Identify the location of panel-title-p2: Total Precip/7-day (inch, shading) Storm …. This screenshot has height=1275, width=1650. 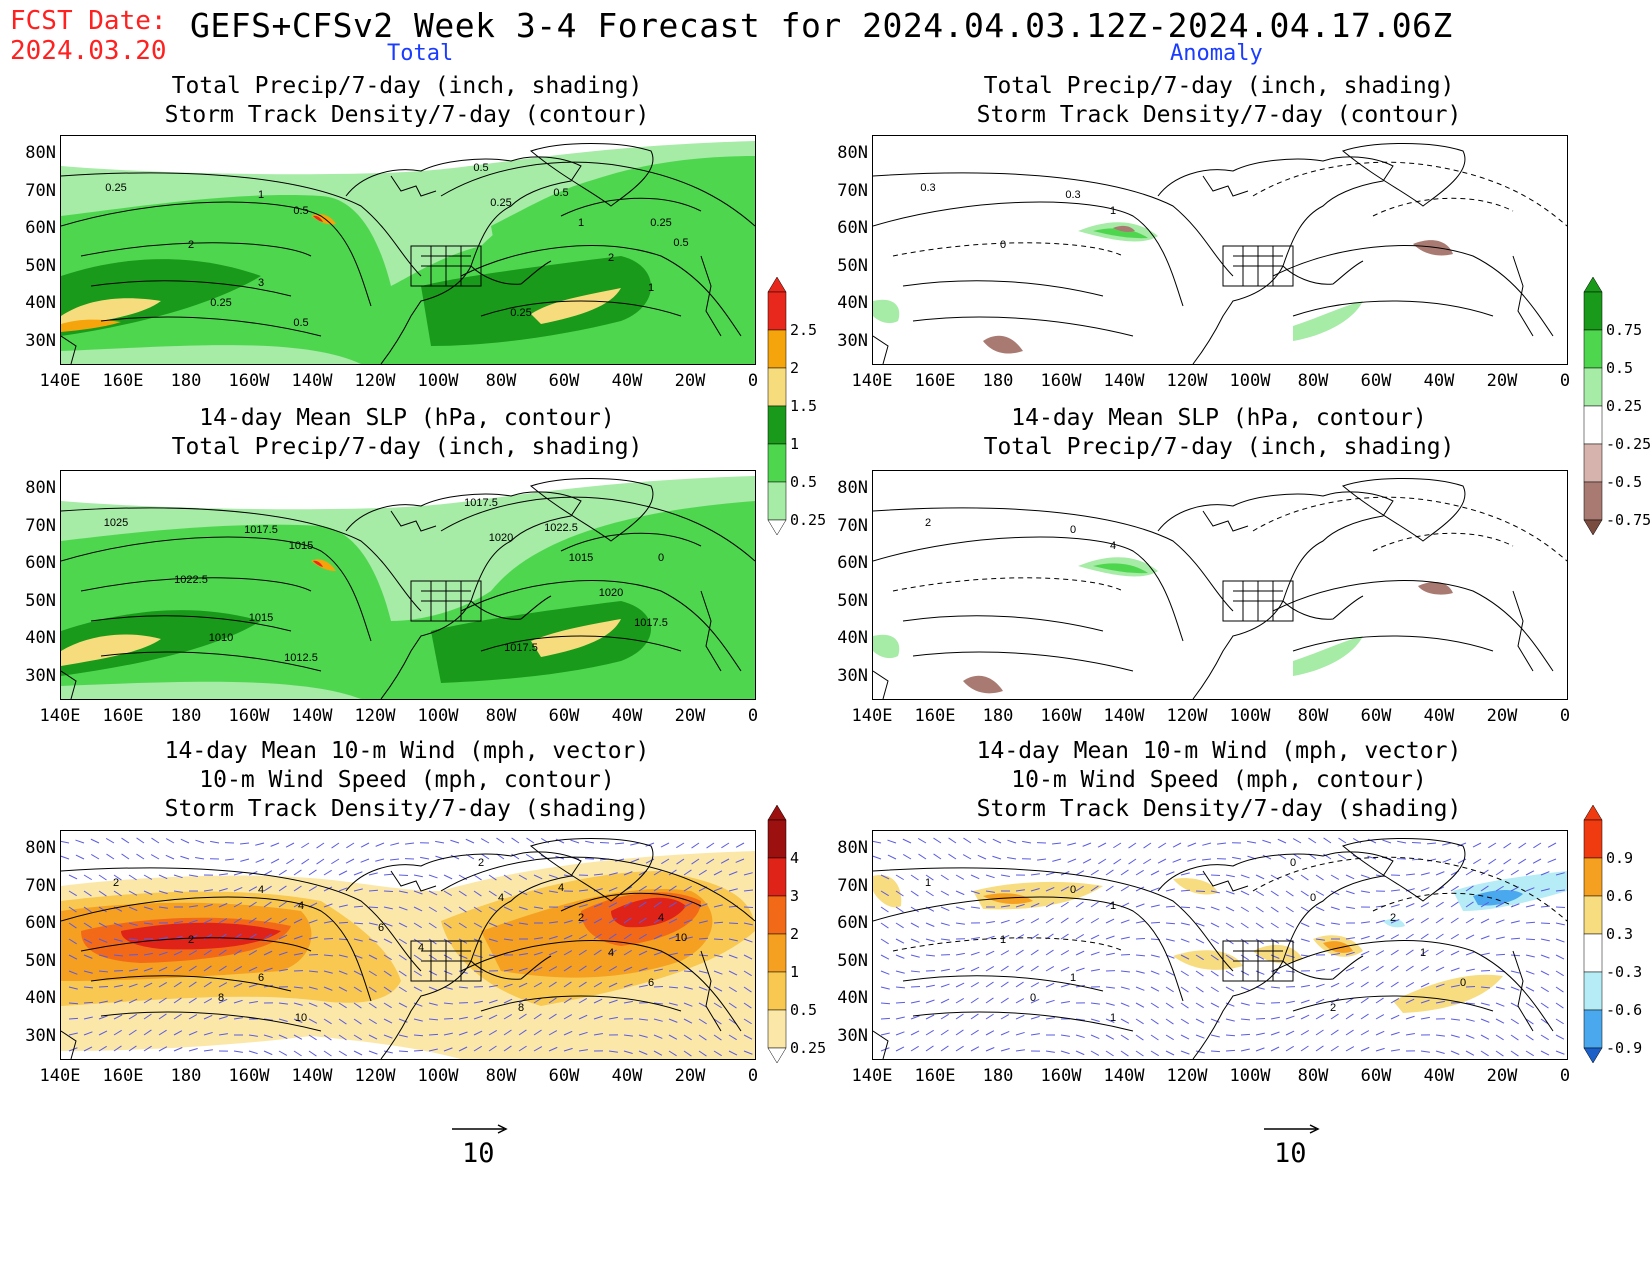
(1219, 100).